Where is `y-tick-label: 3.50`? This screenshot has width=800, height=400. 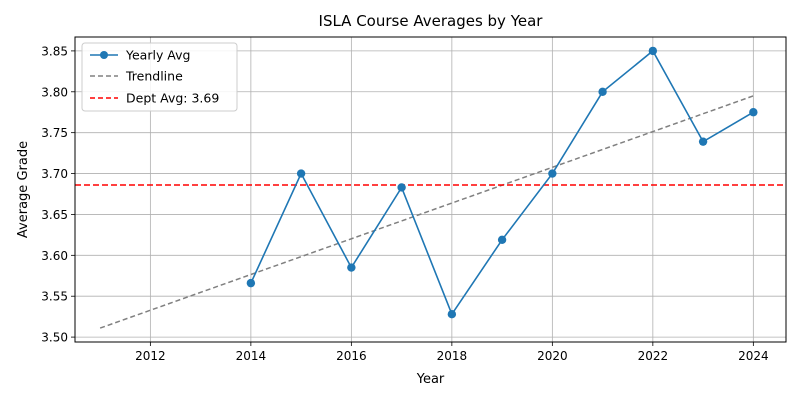 y-tick-label: 3.50 is located at coordinates (54, 338).